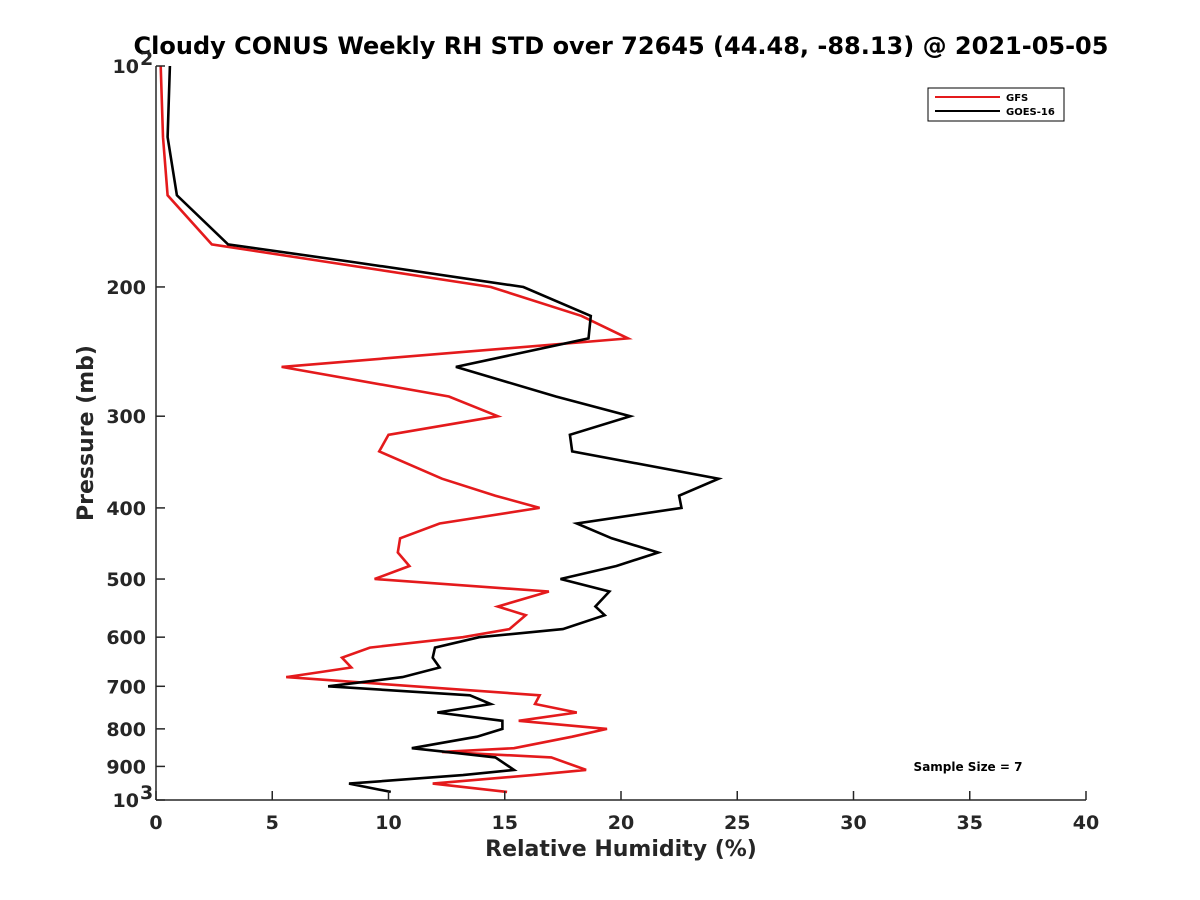 This screenshot has width=1200, height=900. What do you see at coordinates (146, 793) in the screenshot?
I see `y-tick-exponent: 3` at bounding box center [146, 793].